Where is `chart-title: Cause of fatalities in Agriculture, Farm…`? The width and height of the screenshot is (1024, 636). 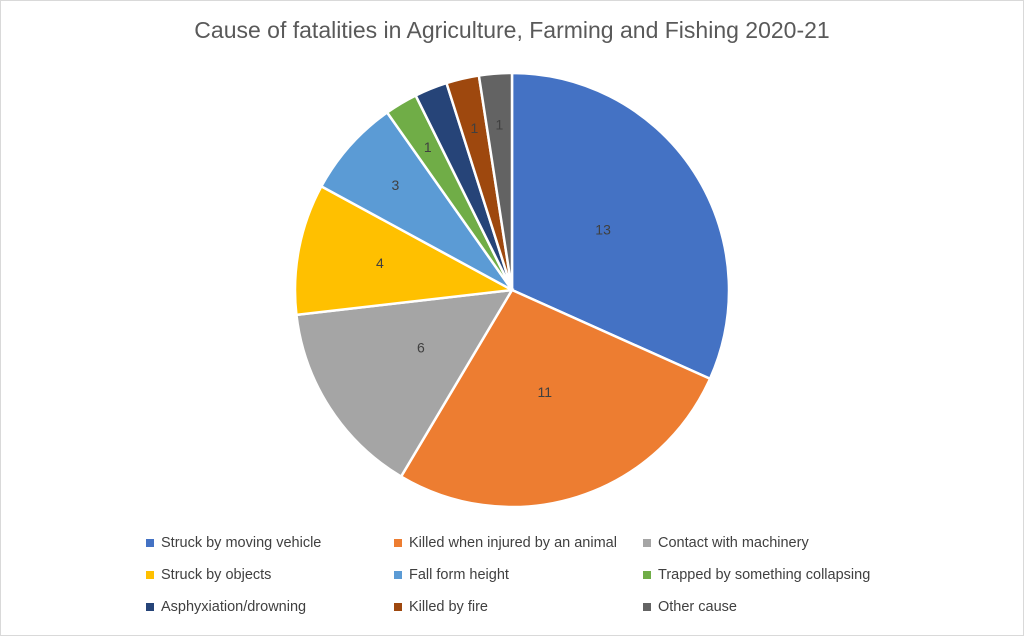 chart-title: Cause of fatalities in Agriculture, Farm… is located at coordinates (512, 30).